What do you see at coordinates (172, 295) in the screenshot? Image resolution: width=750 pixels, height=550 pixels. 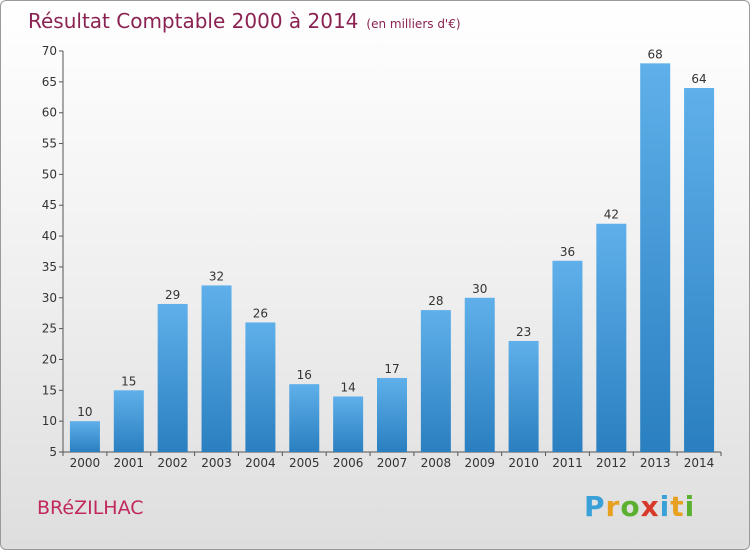 I see `data-label: 29` at bounding box center [172, 295].